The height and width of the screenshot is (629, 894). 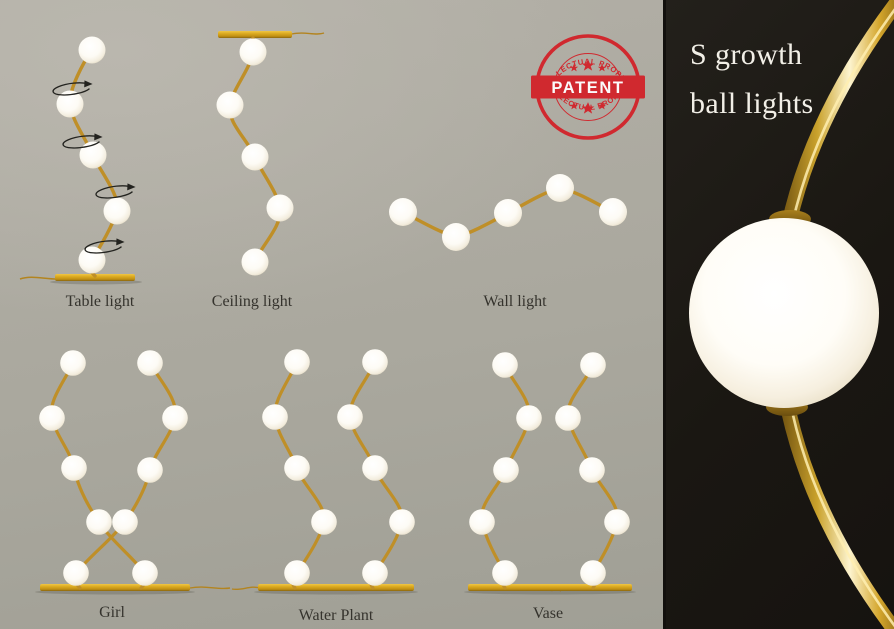 What do you see at coordinates (746, 54) in the screenshot?
I see `product-title-line1: S growth` at bounding box center [746, 54].